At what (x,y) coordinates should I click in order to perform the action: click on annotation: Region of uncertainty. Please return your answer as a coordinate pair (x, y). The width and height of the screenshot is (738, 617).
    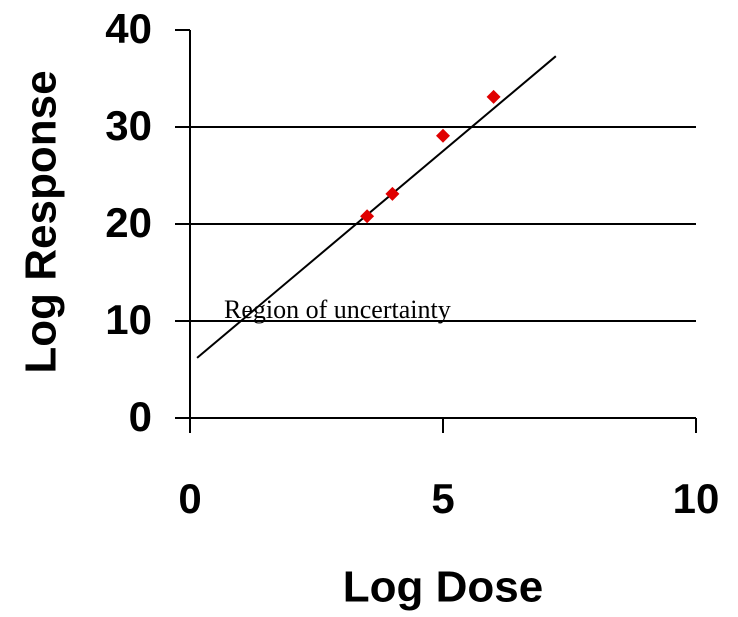
    Looking at the image, I should click on (337, 309).